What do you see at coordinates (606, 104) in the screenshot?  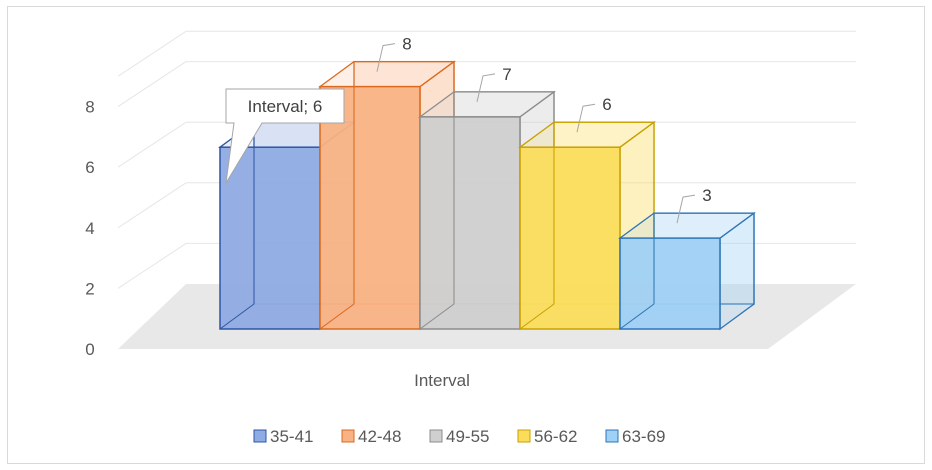 I see `data-label: 6` at bounding box center [606, 104].